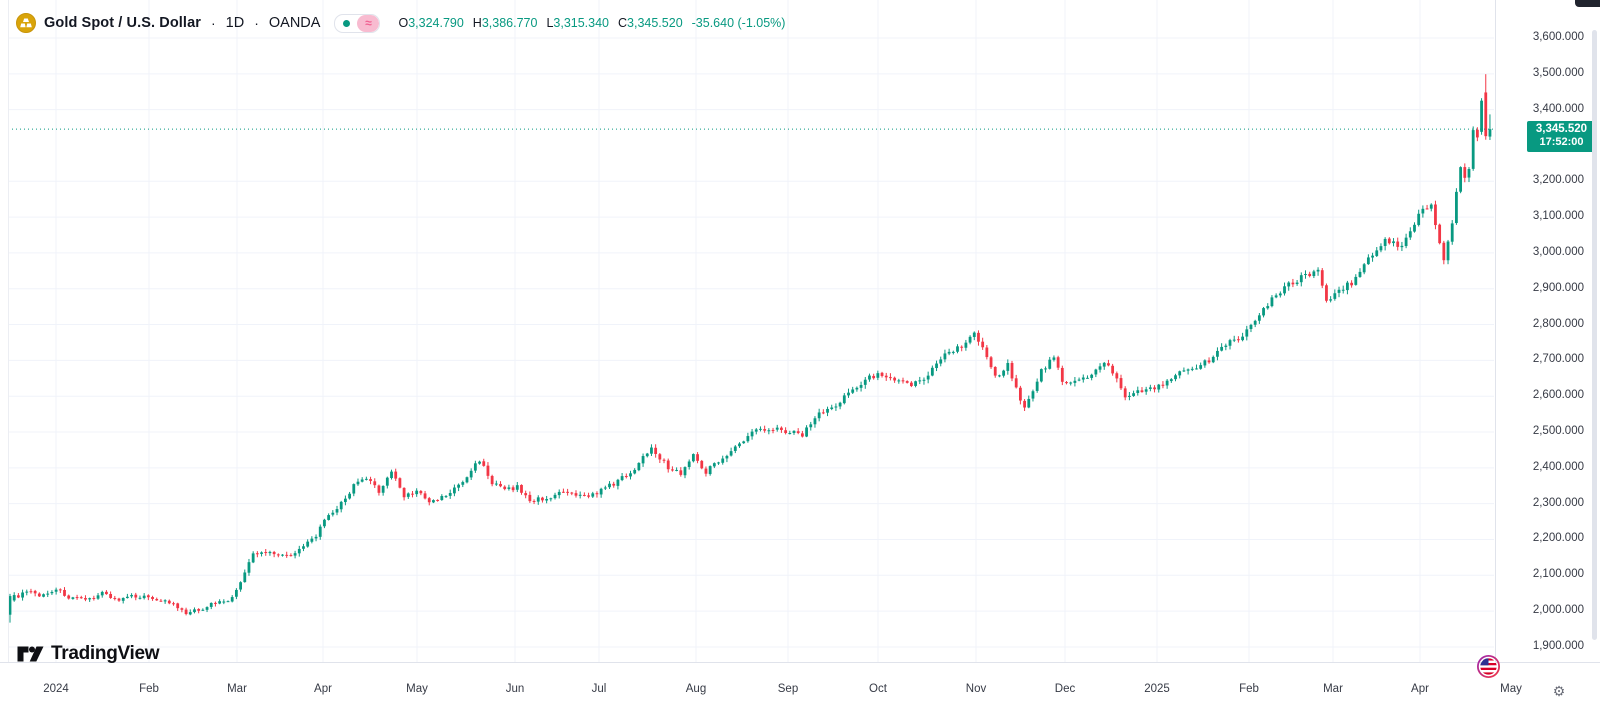  Describe the element at coordinates (122, 23) in the screenshot. I see `symbol-title: Gold Spot / U.S. Dollar` at that location.